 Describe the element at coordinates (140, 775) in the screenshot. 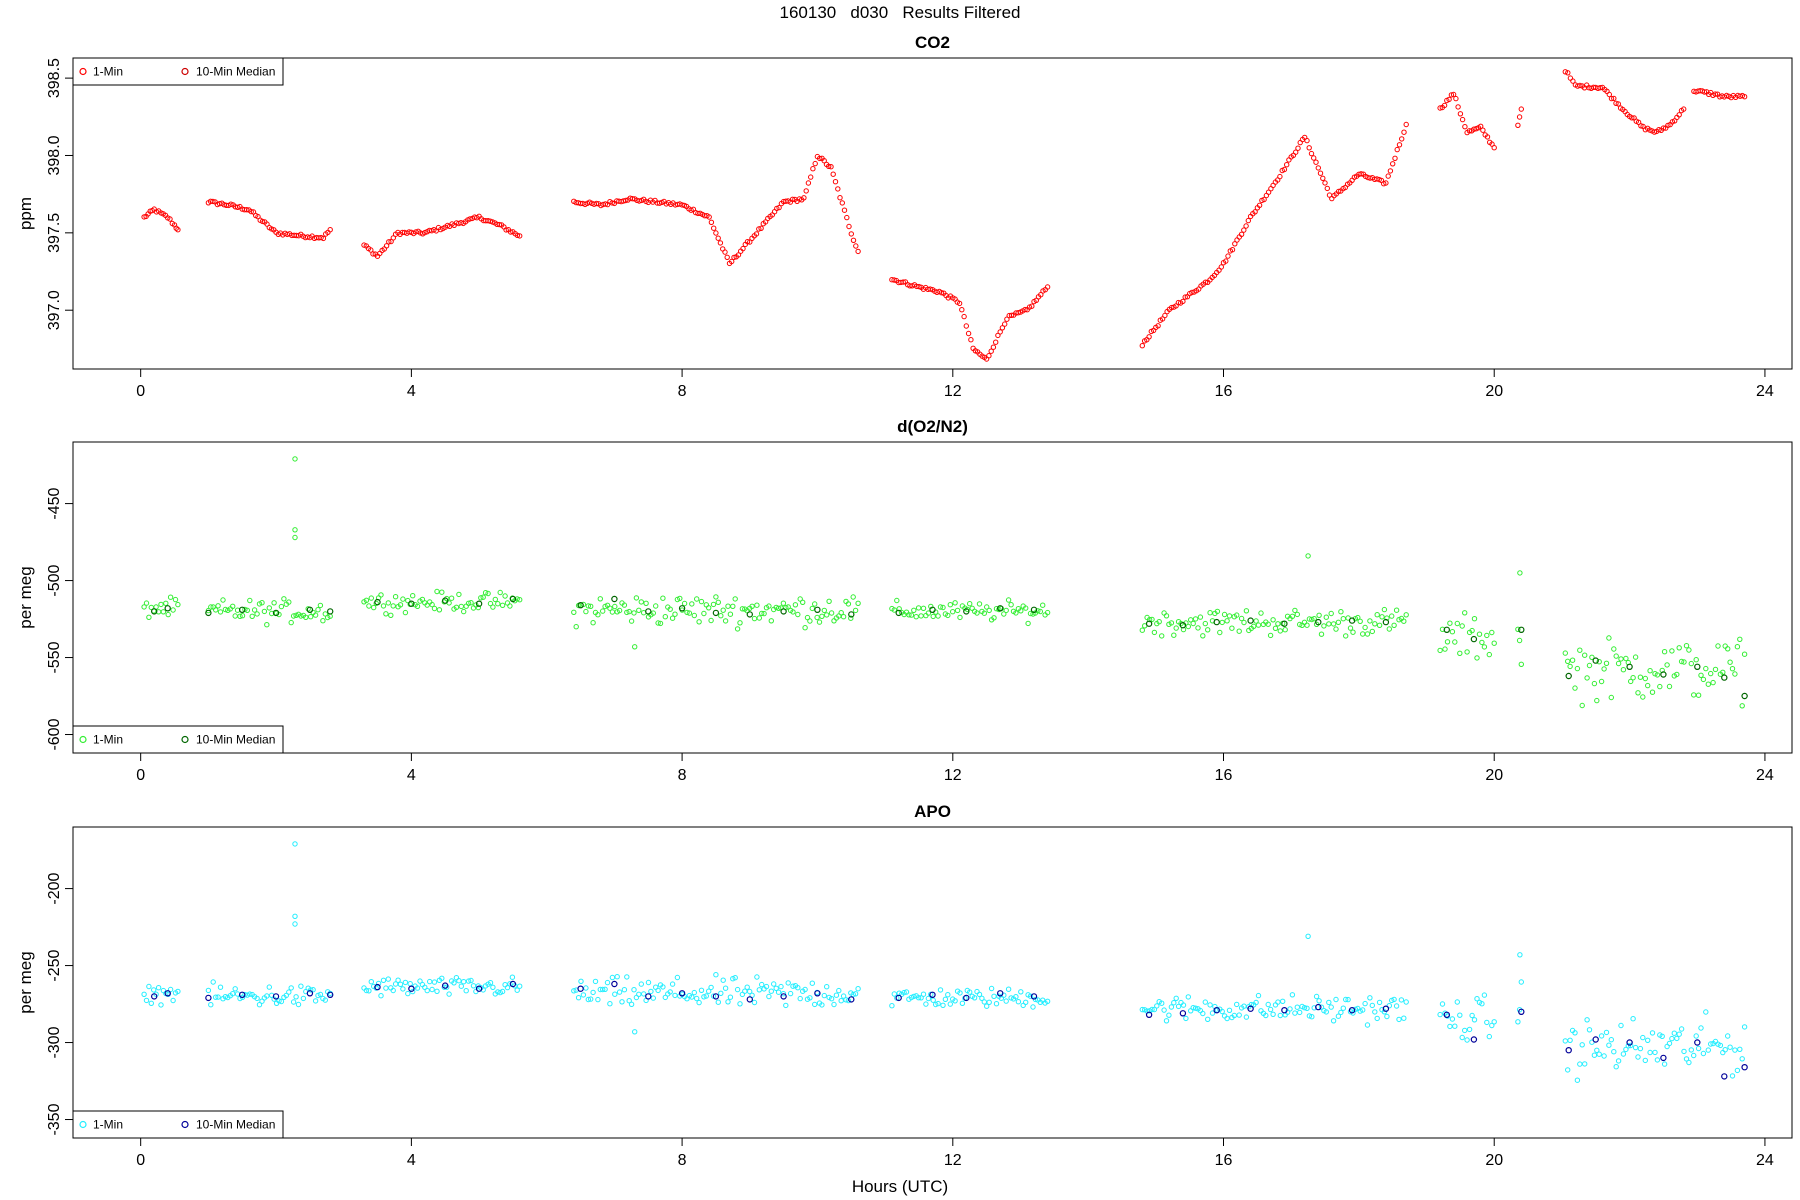

I see `x-tick-label: 0` at that location.